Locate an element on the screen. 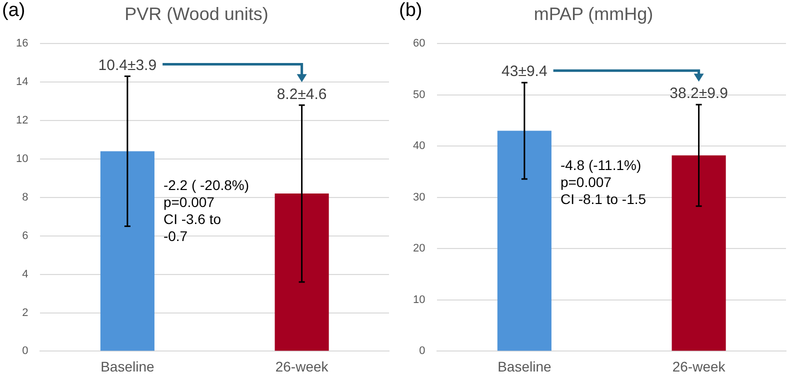 The image size is (794, 386). y-tick-label: 4 is located at coordinates (25, 274).